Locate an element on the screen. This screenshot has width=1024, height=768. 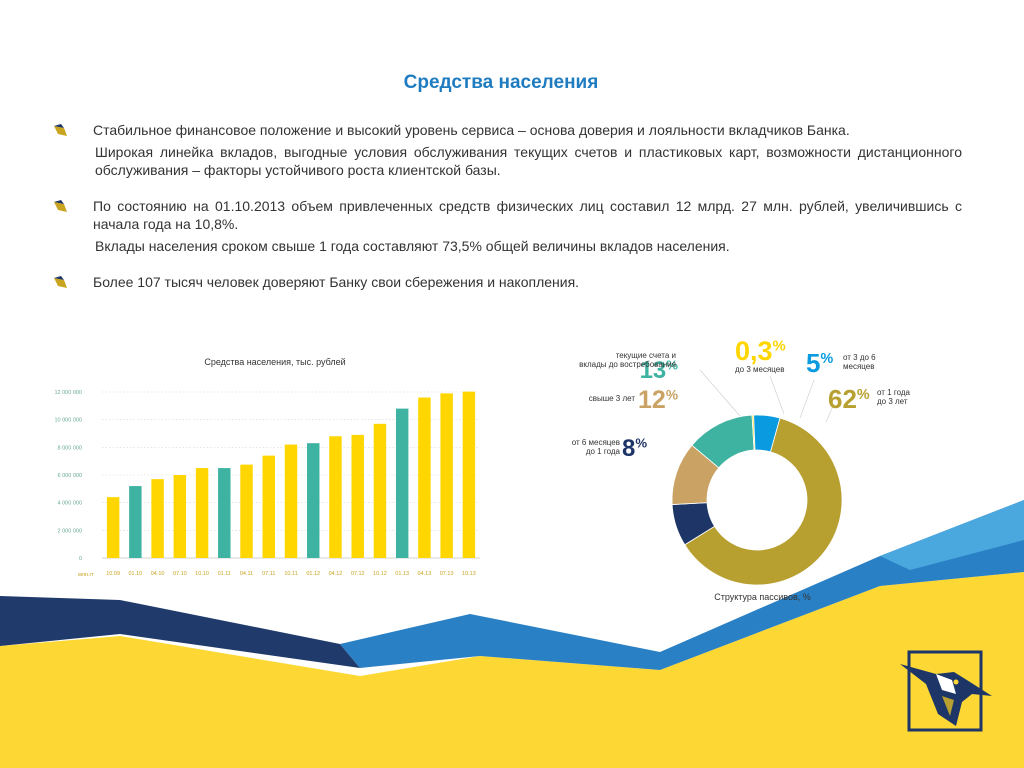
slice-category-label: текущие счета и is located at coordinates (646, 355).